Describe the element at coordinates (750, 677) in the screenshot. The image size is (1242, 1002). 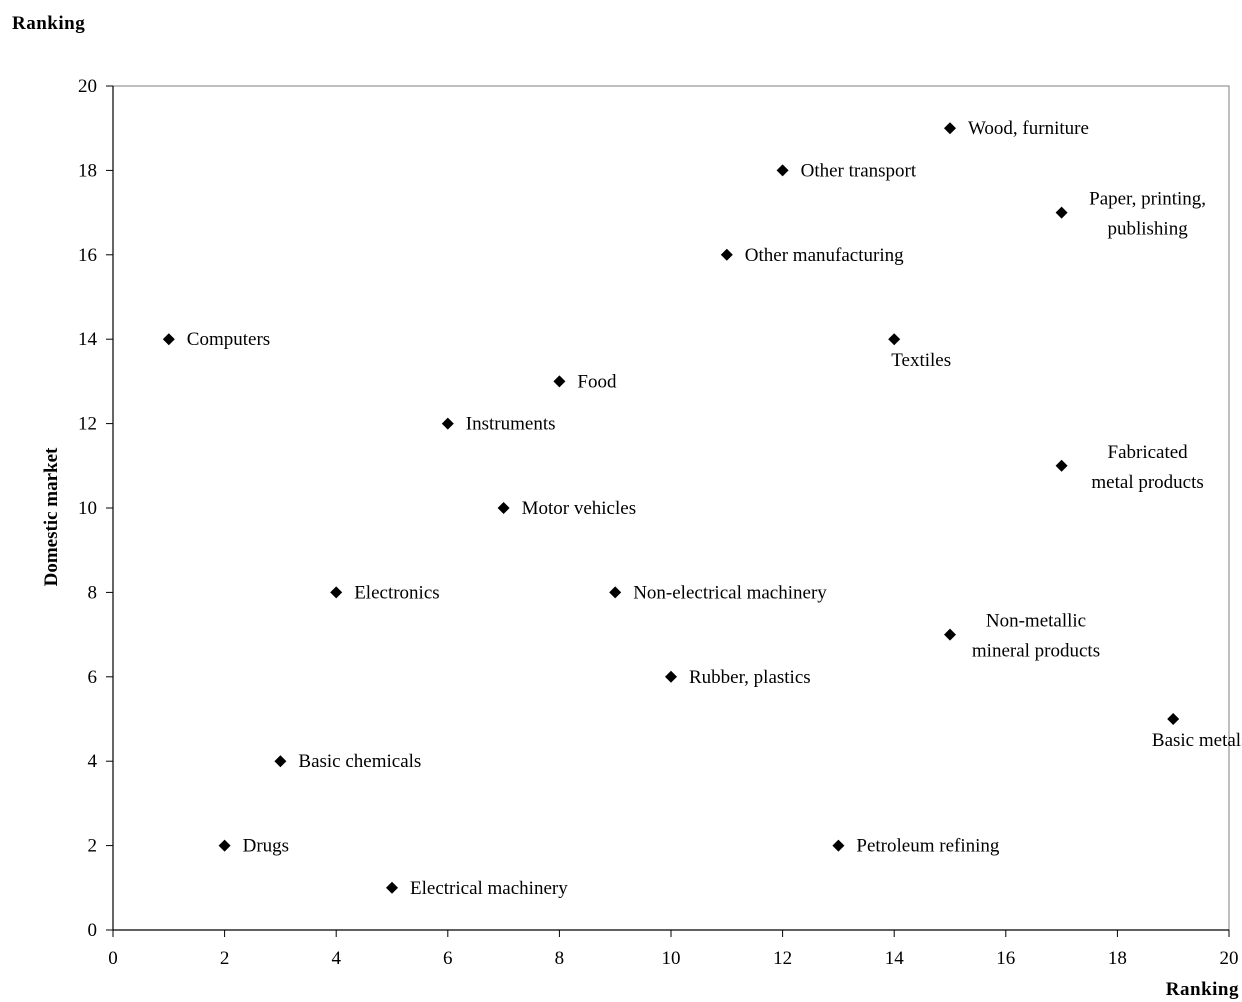
I see `data-point-label: Rubber, plastics` at that location.